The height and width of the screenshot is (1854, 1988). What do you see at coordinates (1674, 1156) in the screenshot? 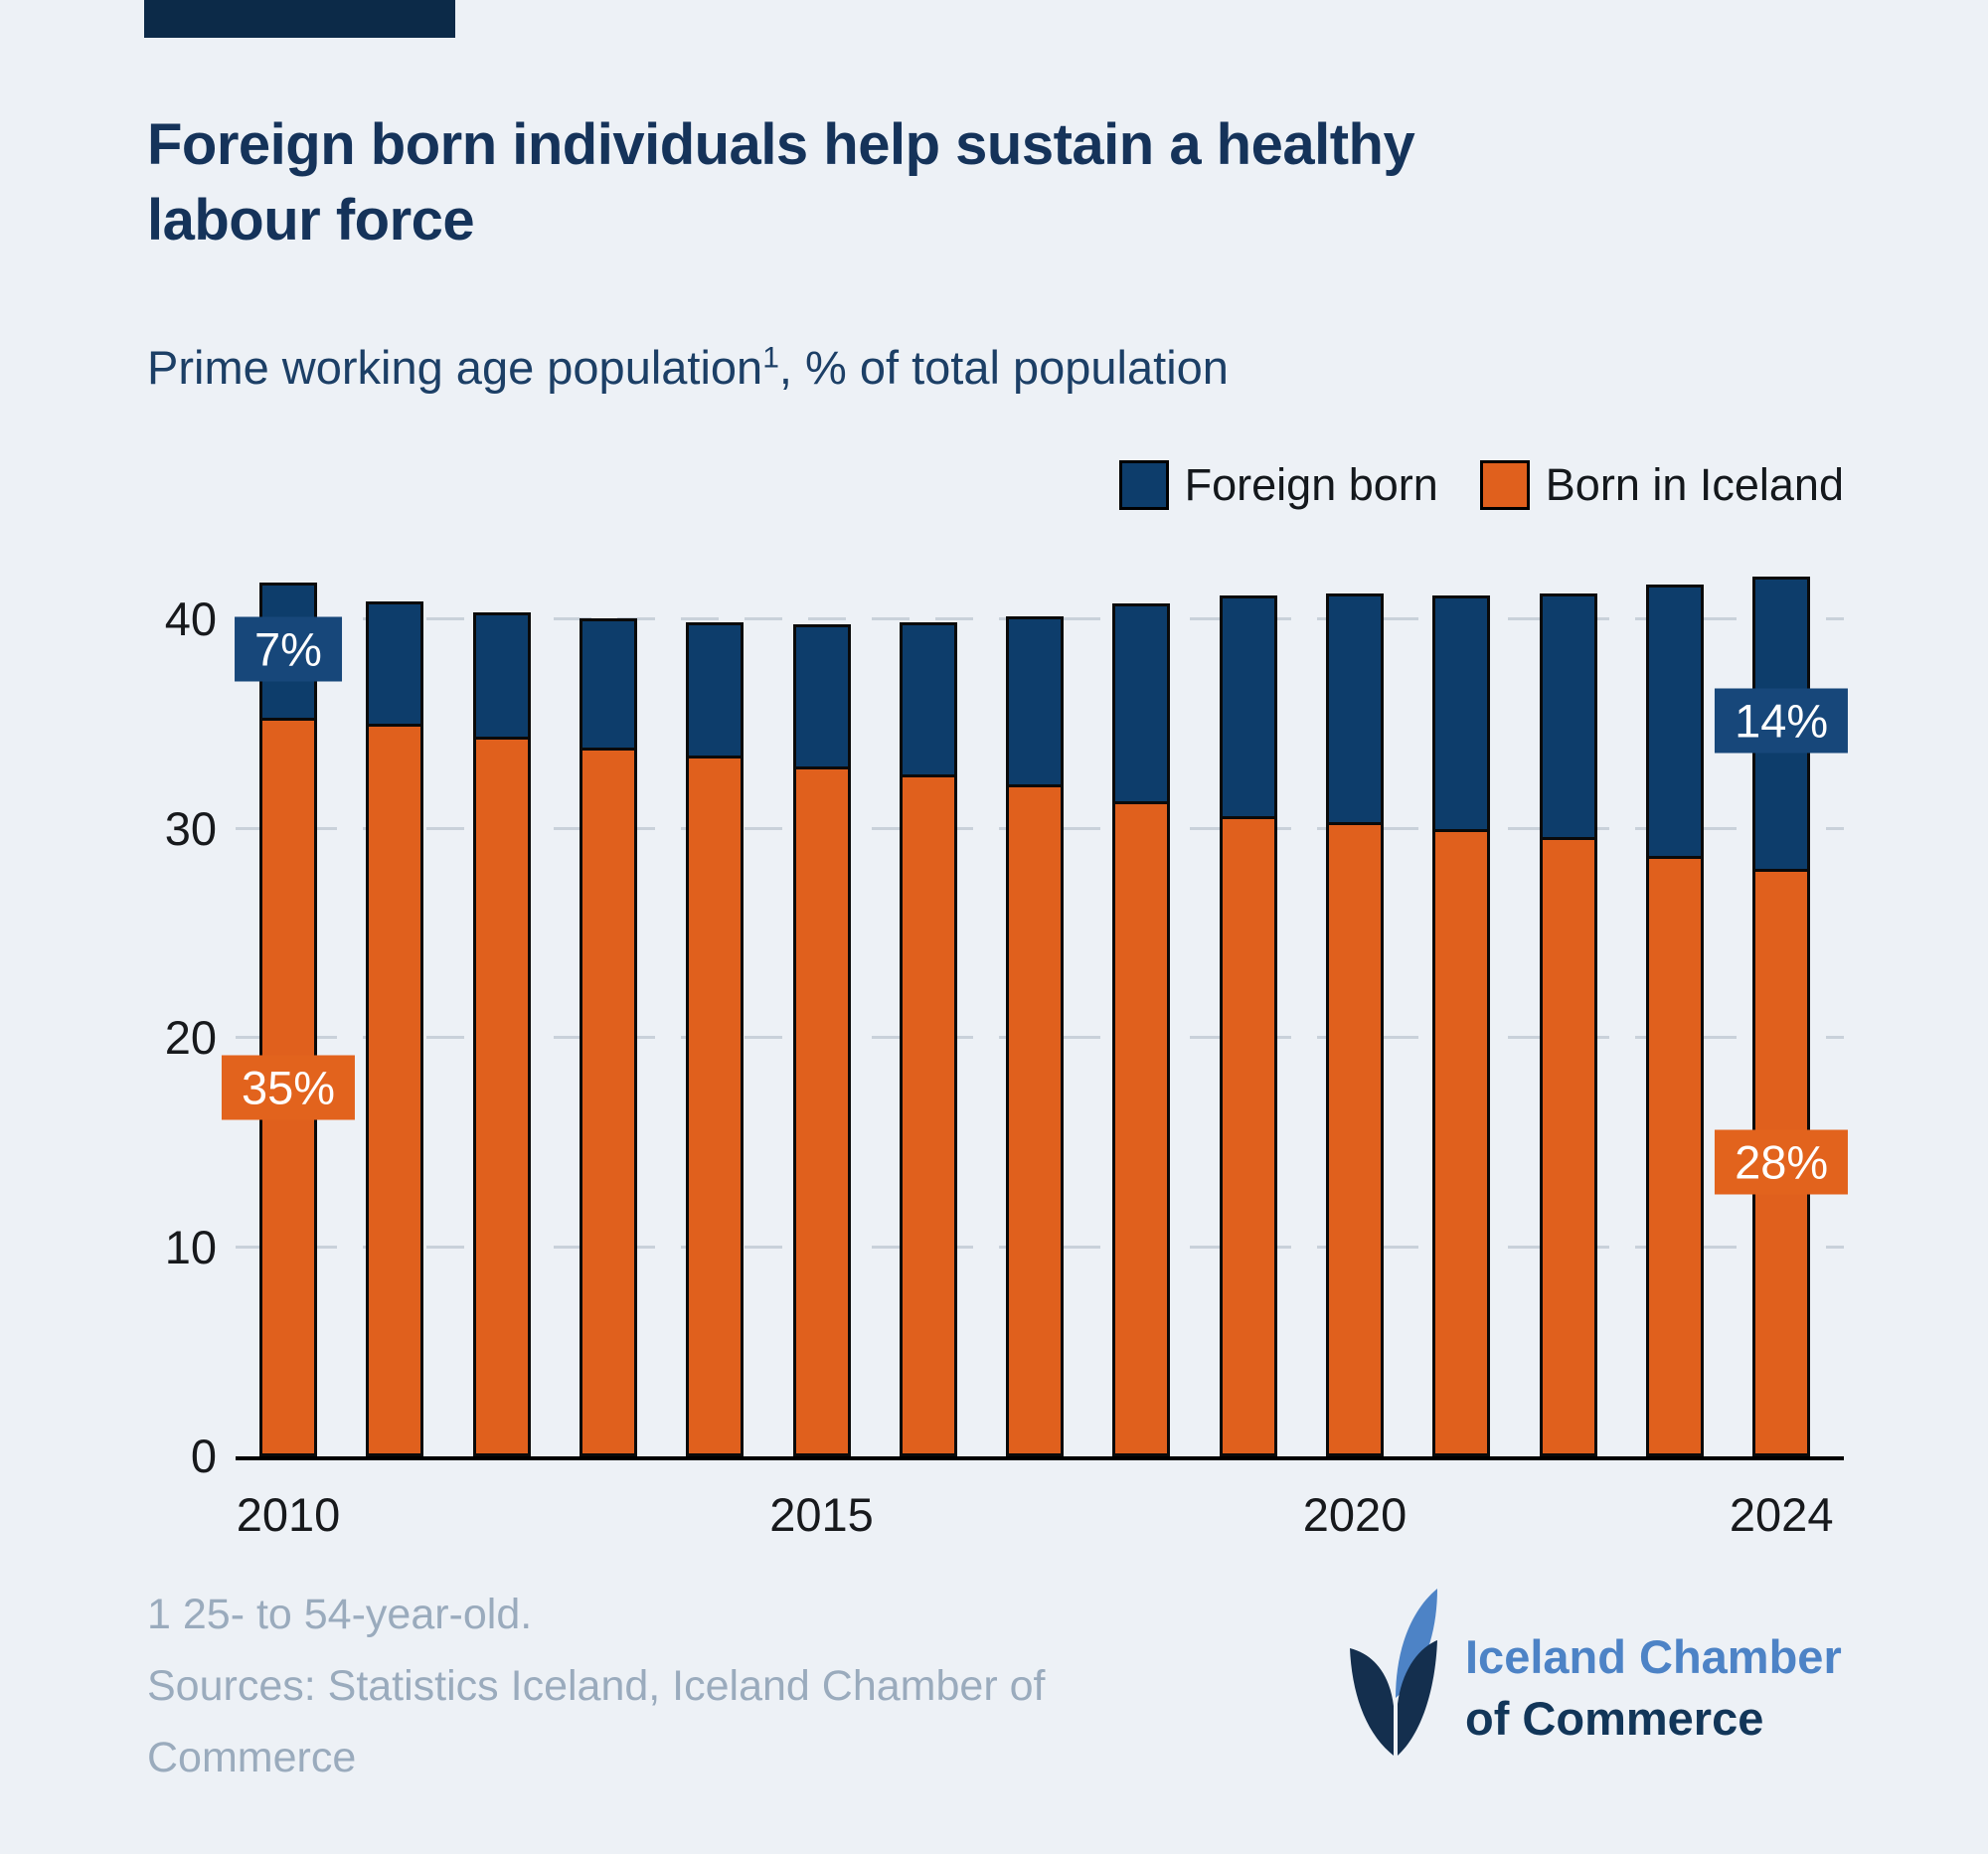
I see `segment-born-in-iceland-2023` at bounding box center [1674, 1156].